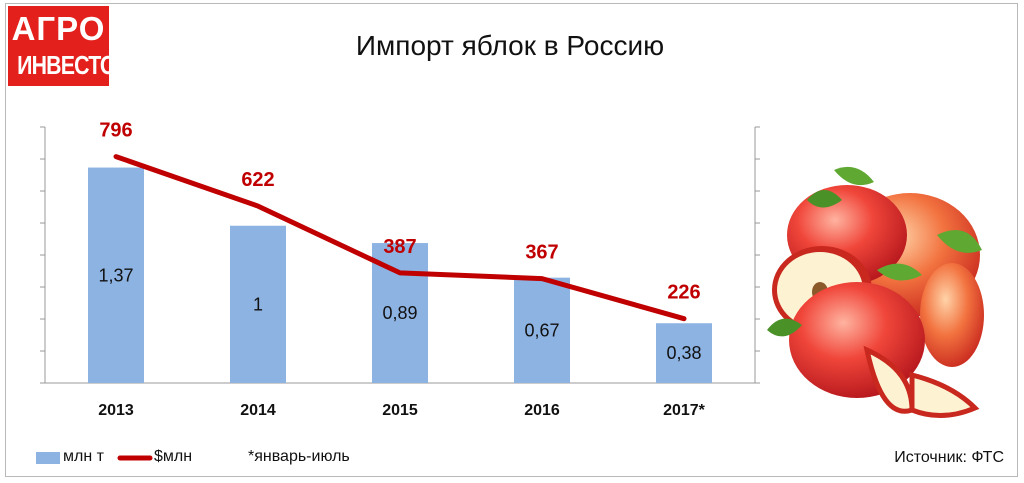 This screenshot has width=1024, height=483. I want to click on source-note: Источник: ФТС, so click(949, 457).